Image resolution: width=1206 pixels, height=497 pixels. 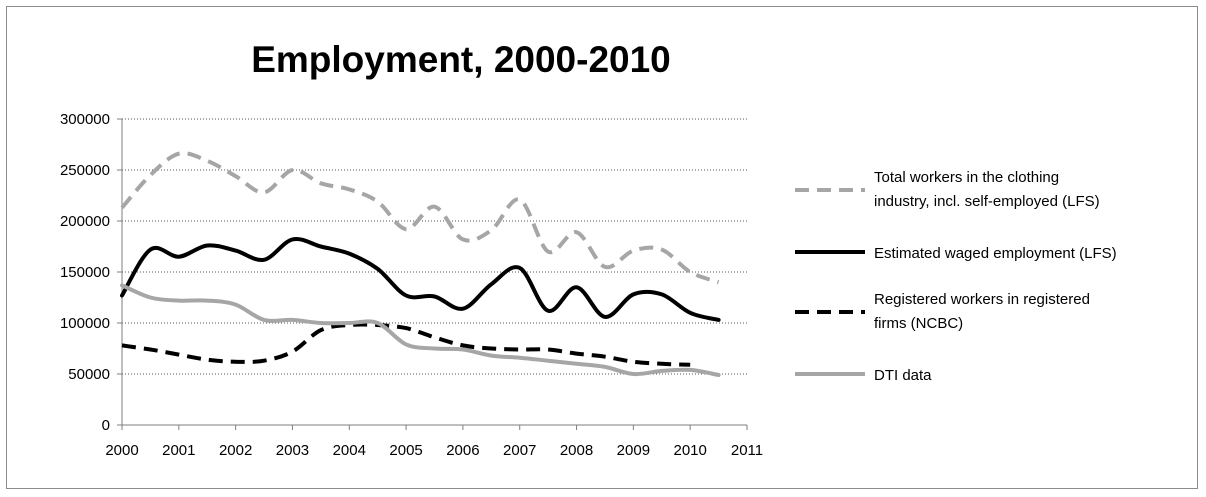 What do you see at coordinates (85, 272) in the screenshot?
I see `y-tick-label-3: 150000` at bounding box center [85, 272].